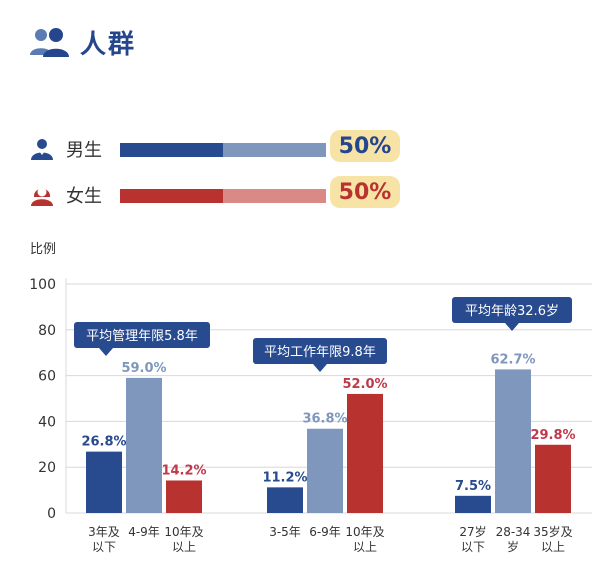 Image resolution: width=600 pixels, height=574 pixels. Describe the element at coordinates (171, 196) in the screenshot. I see `female-bar-fill` at that location.